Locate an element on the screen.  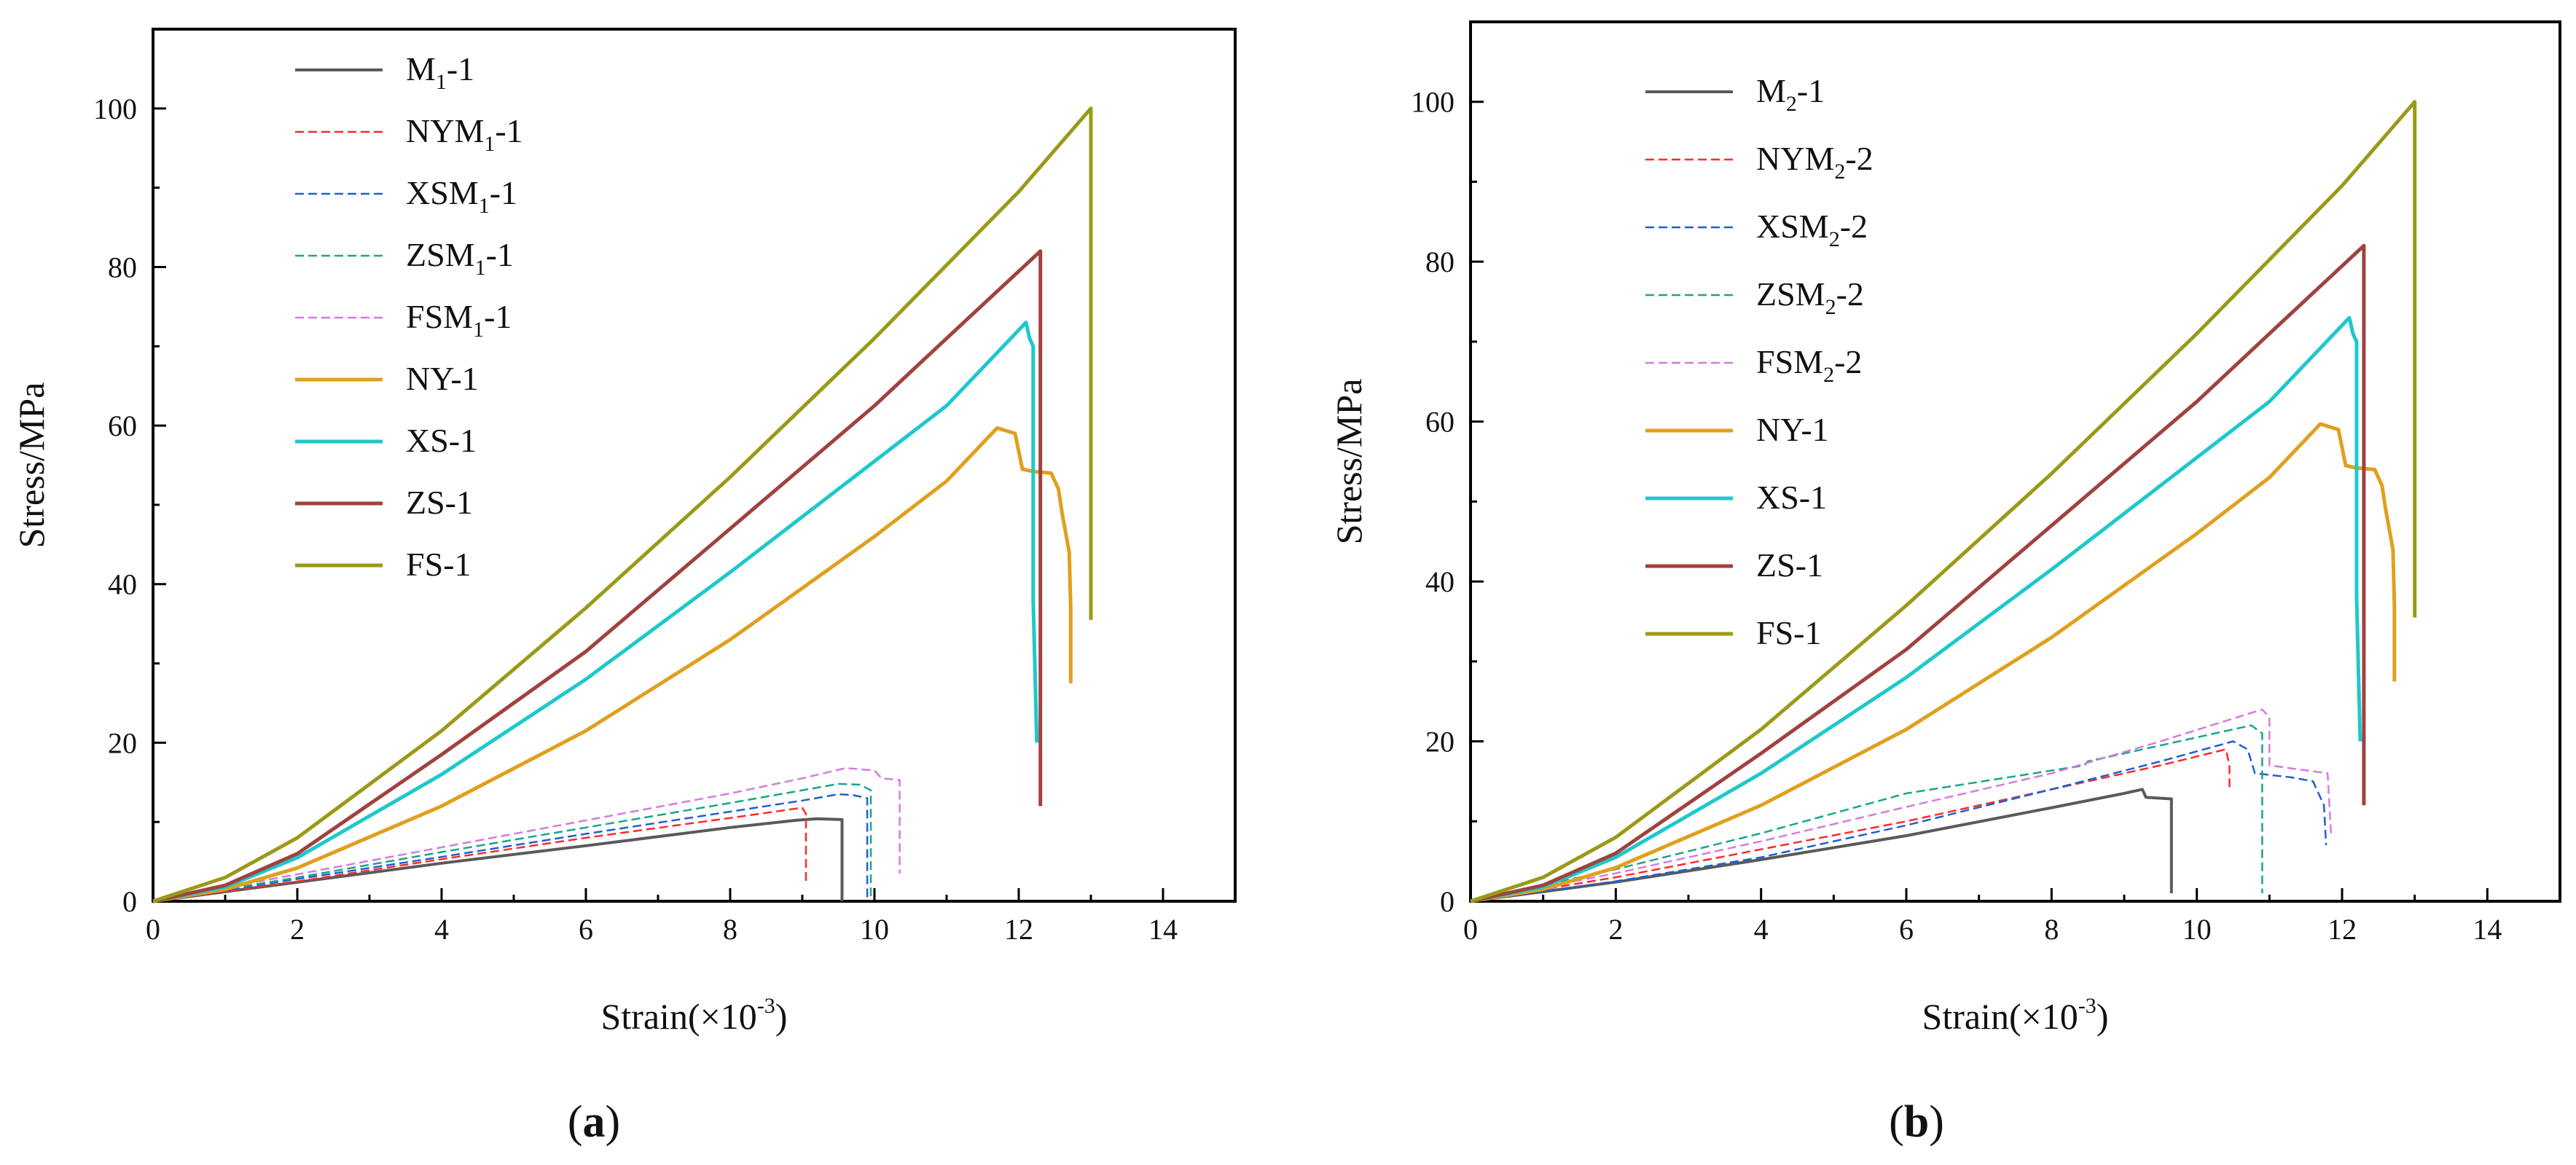
legend-entry-ny-1: NY-1 is located at coordinates (442, 378).